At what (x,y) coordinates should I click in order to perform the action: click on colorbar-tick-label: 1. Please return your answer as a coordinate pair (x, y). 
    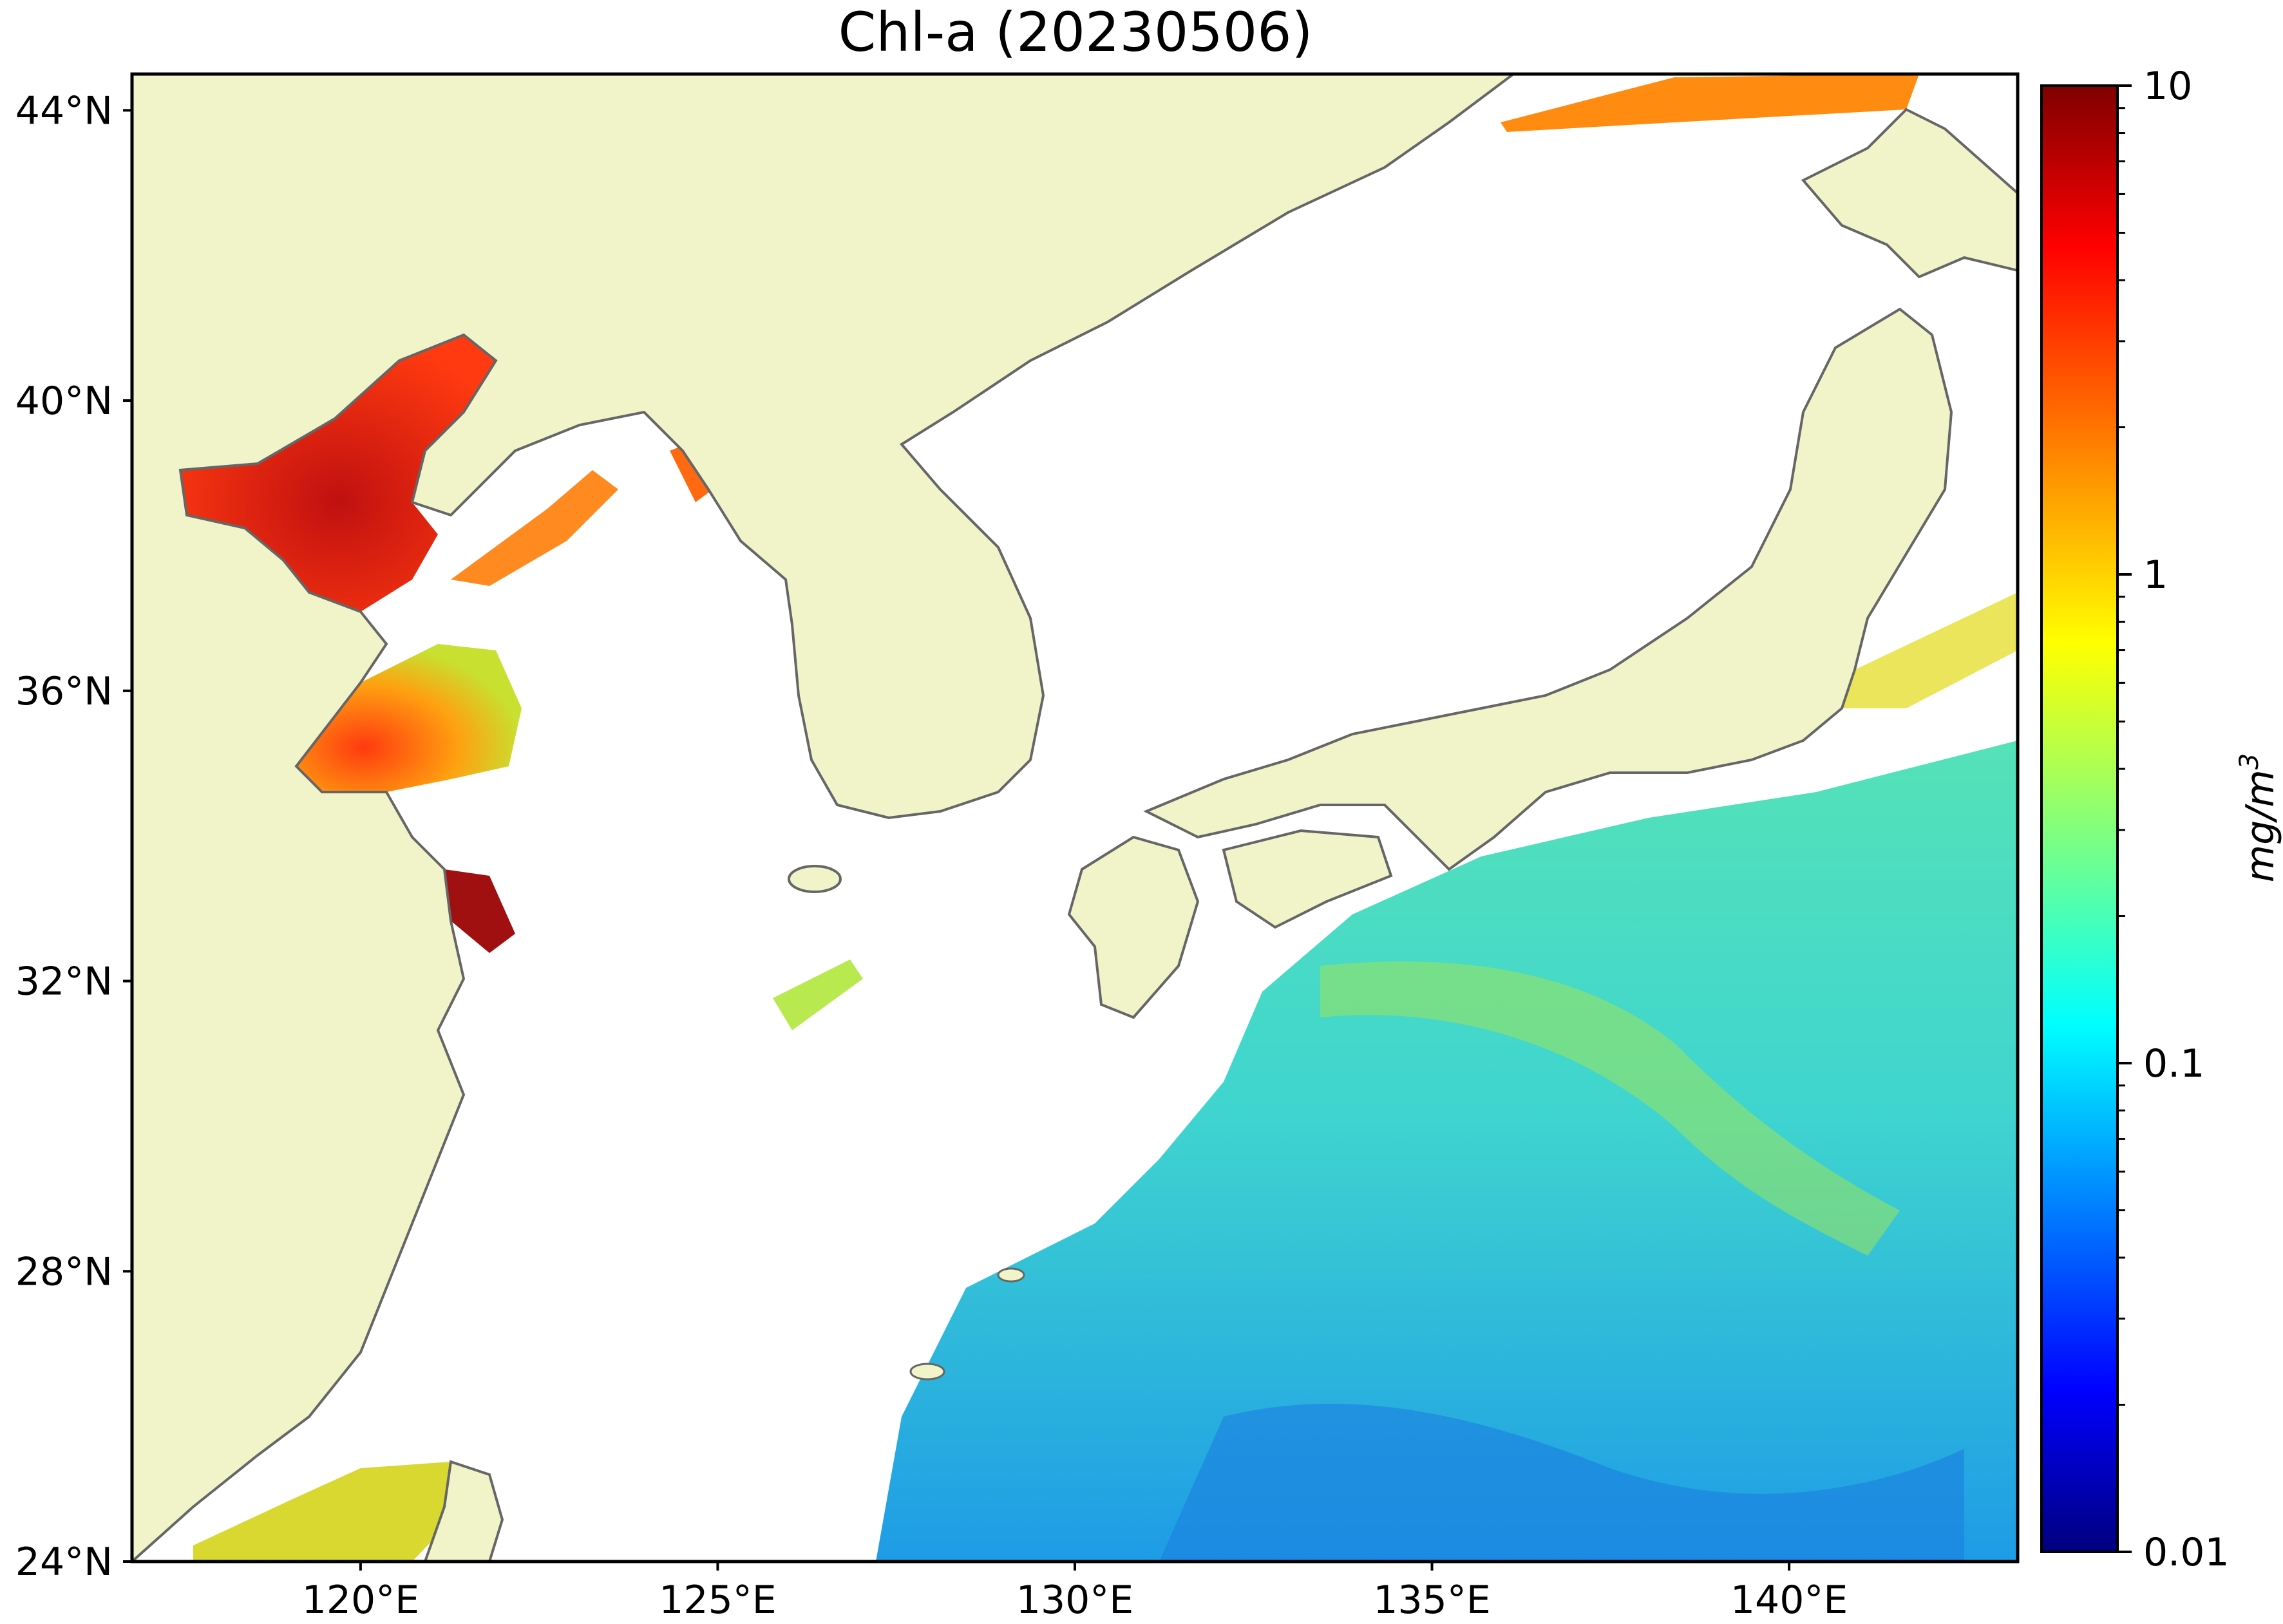
    Looking at the image, I should click on (2155, 575).